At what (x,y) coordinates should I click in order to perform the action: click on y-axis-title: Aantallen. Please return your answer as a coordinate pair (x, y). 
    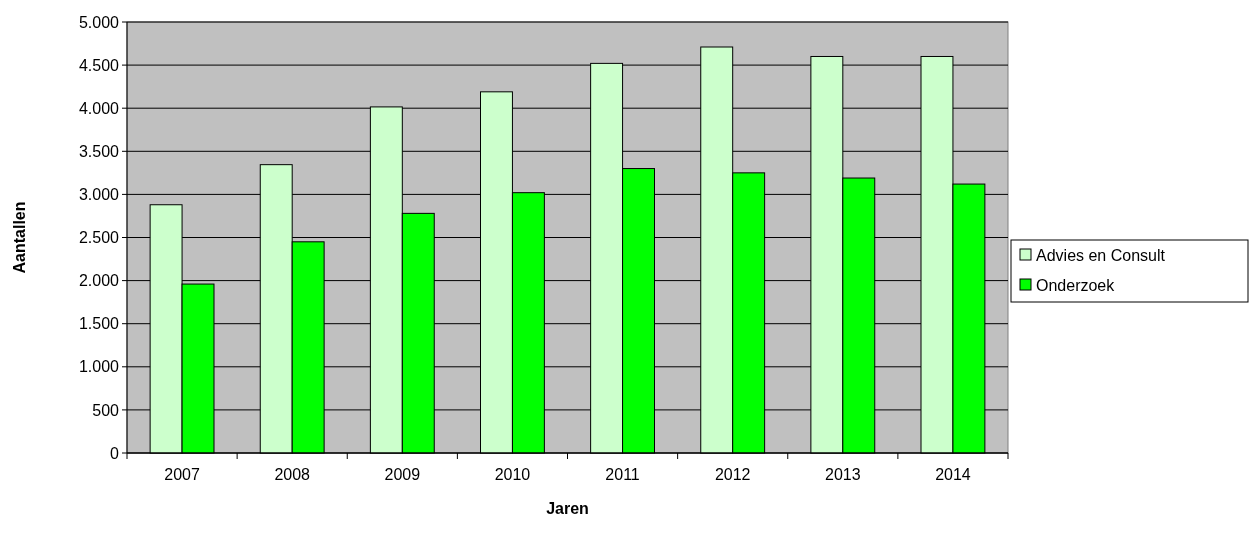
    Looking at the image, I should click on (19, 237).